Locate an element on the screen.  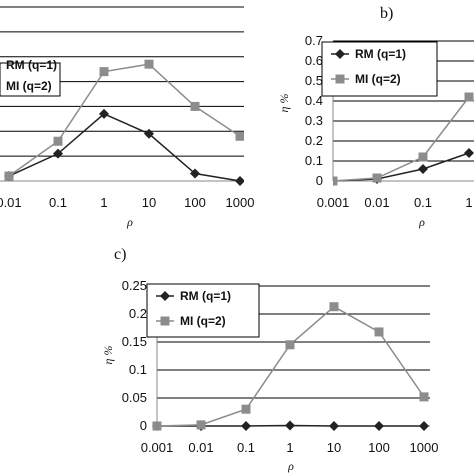
panel-label: c) is located at coordinates (120, 254).